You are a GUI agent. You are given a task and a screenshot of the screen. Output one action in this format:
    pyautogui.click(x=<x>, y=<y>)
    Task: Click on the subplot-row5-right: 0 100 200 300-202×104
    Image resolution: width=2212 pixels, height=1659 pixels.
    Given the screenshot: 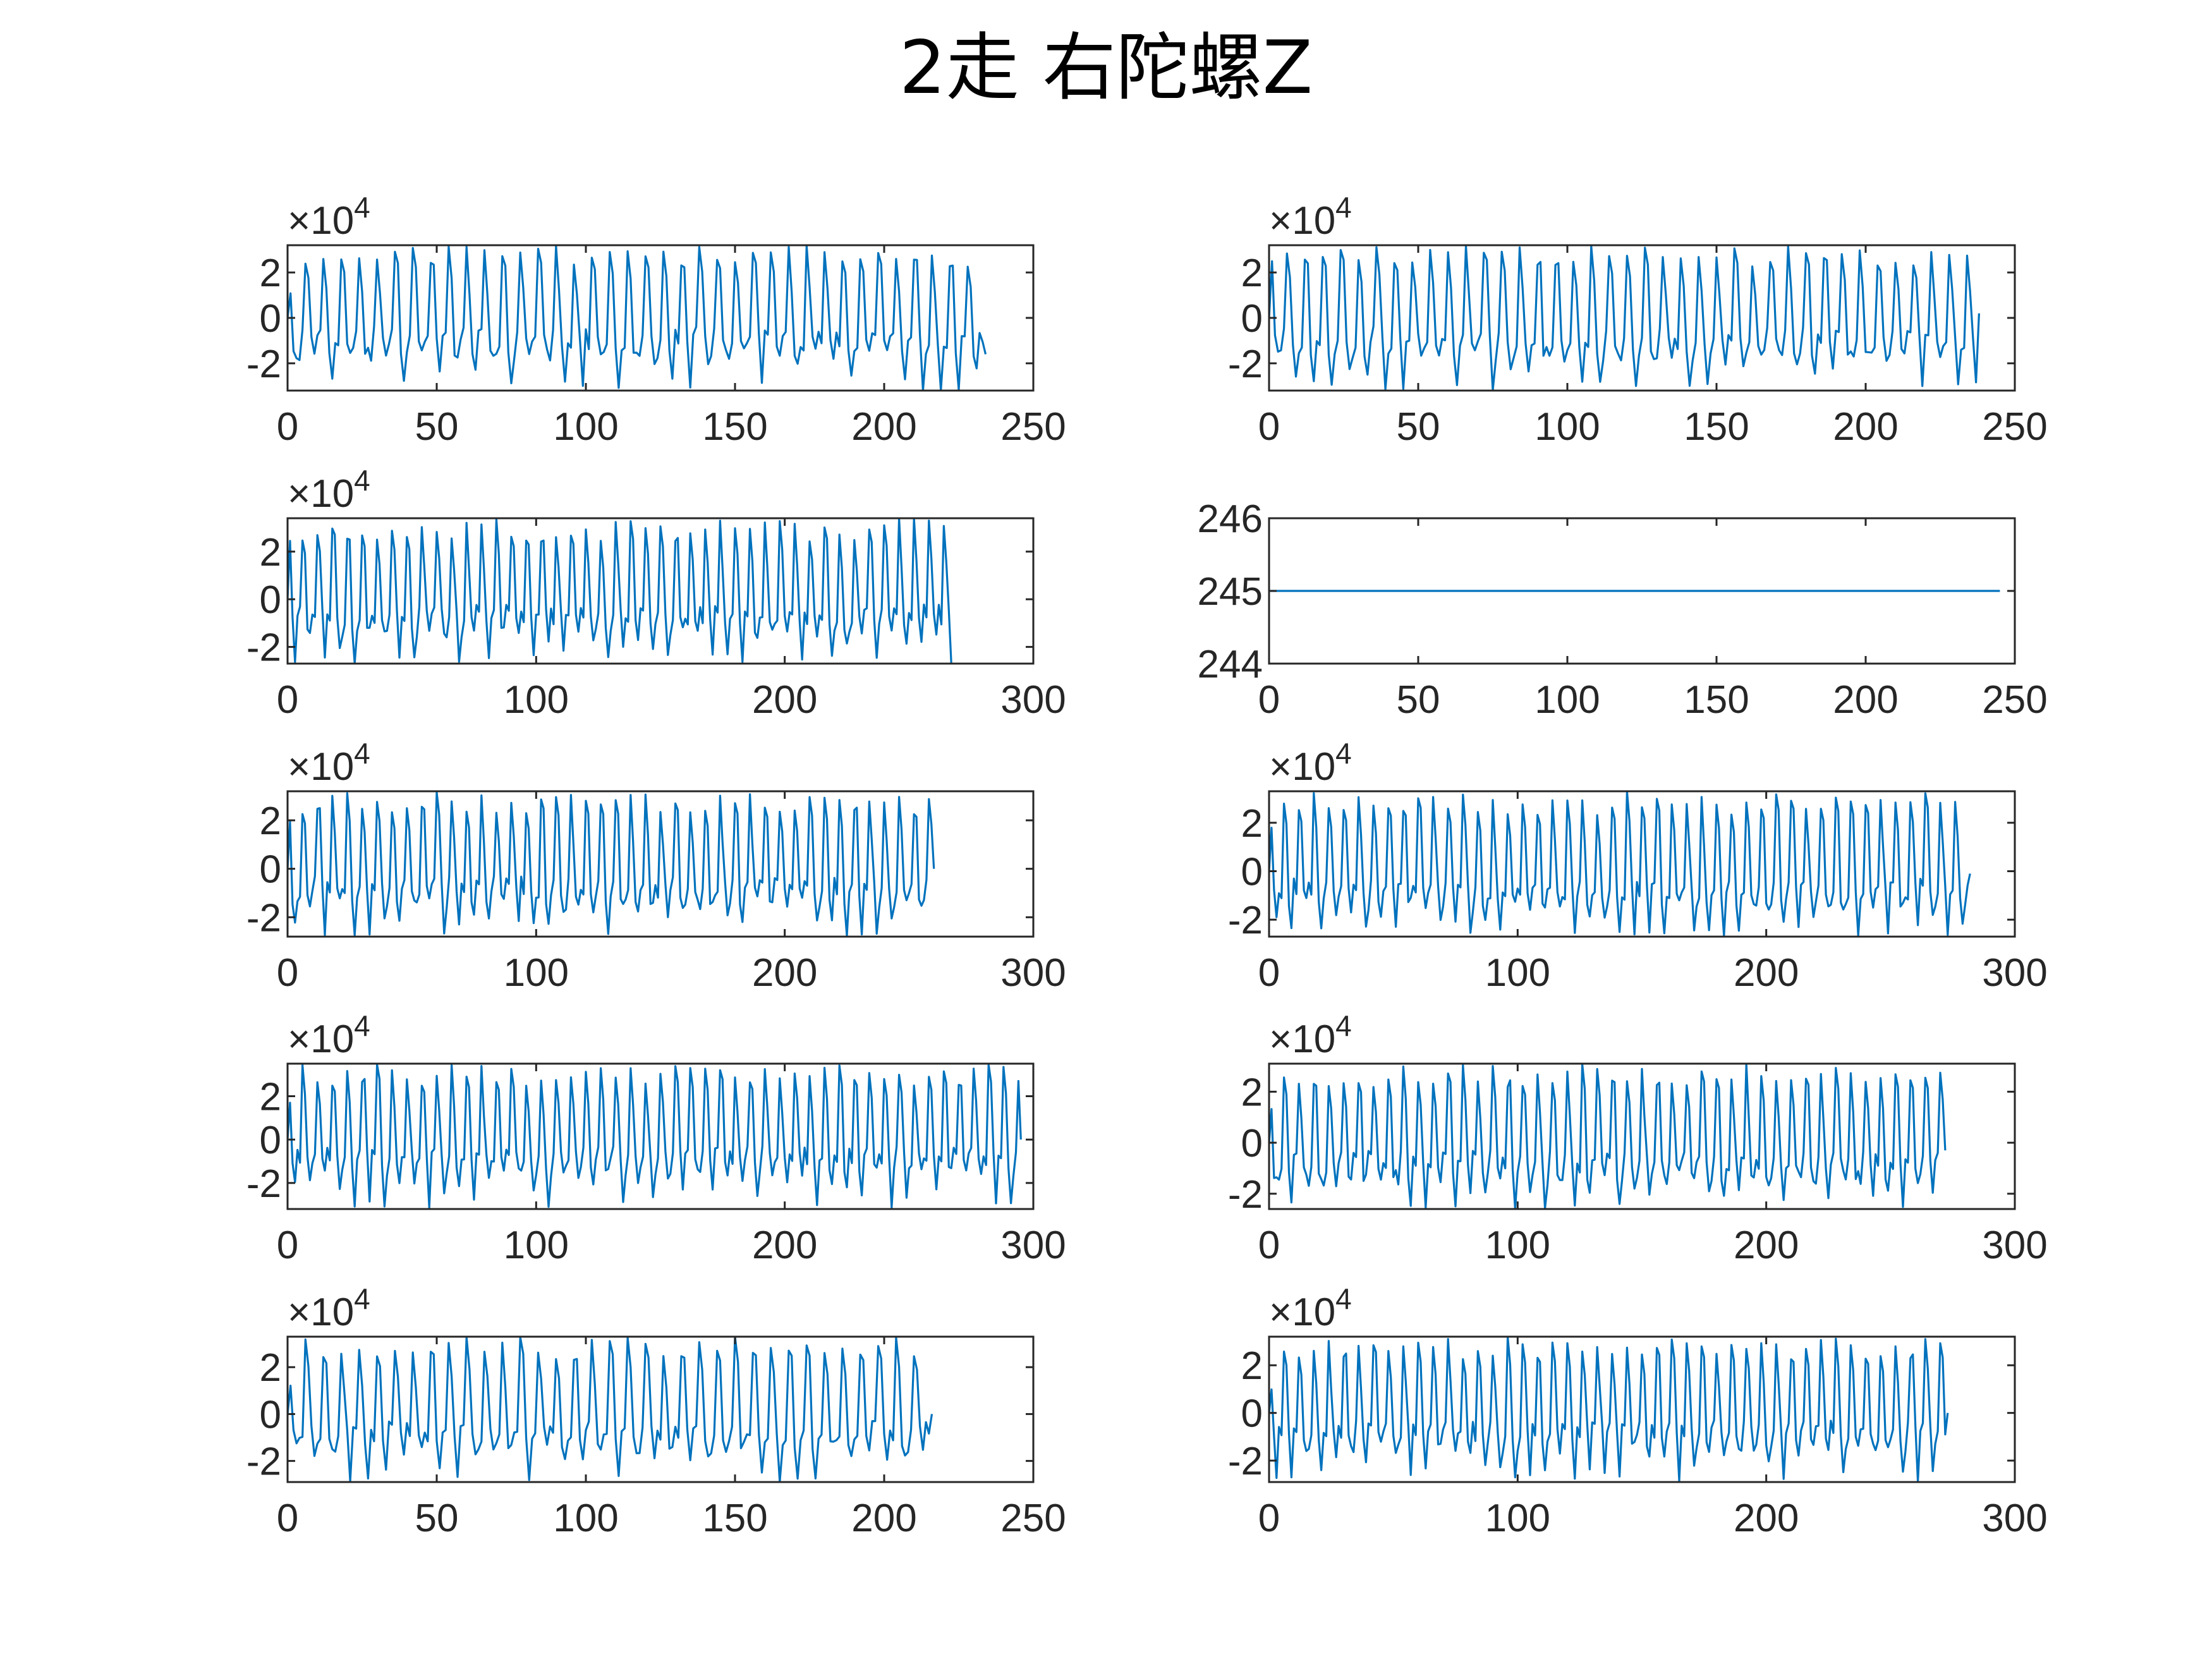 What is the action you would take?
    pyautogui.click(x=1638, y=1411)
    